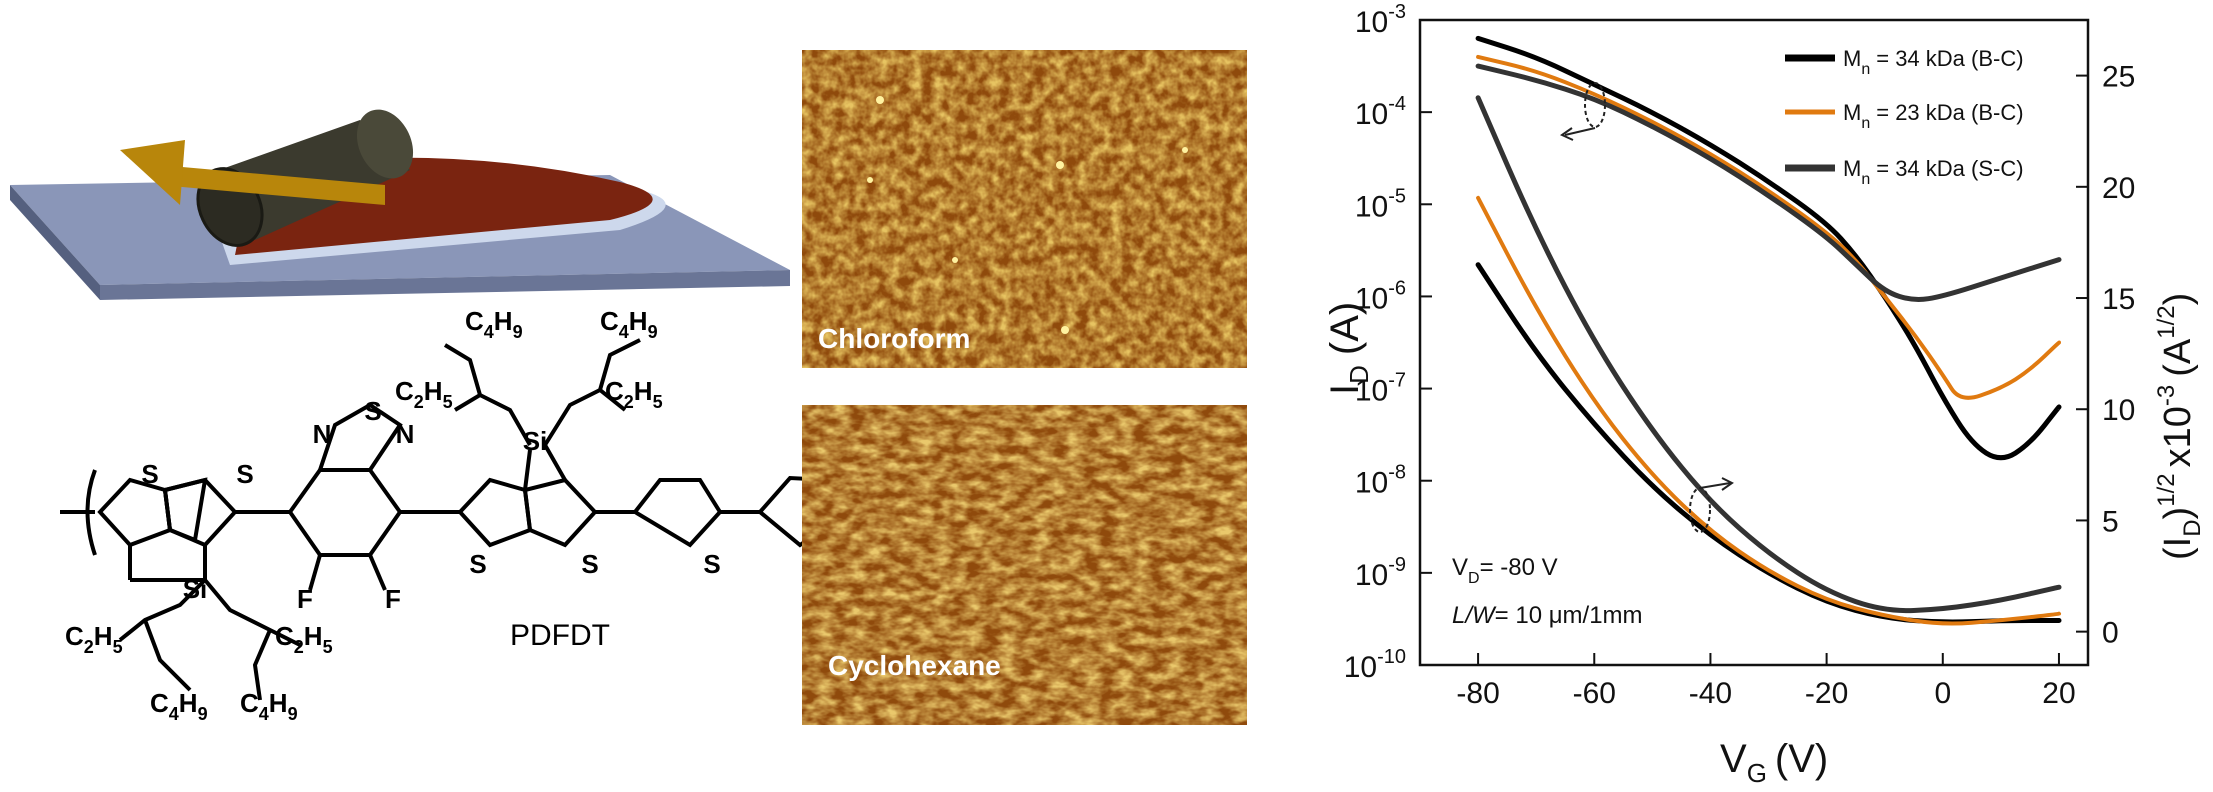 This screenshot has width=2213, height=792. Describe the element at coordinates (55, 242) in the screenshot. I see `substrate-side` at that location.